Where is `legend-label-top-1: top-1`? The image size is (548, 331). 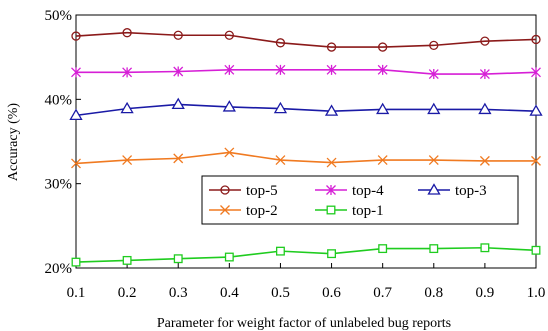 legend-label-top-1: top-1 is located at coordinates (368, 211).